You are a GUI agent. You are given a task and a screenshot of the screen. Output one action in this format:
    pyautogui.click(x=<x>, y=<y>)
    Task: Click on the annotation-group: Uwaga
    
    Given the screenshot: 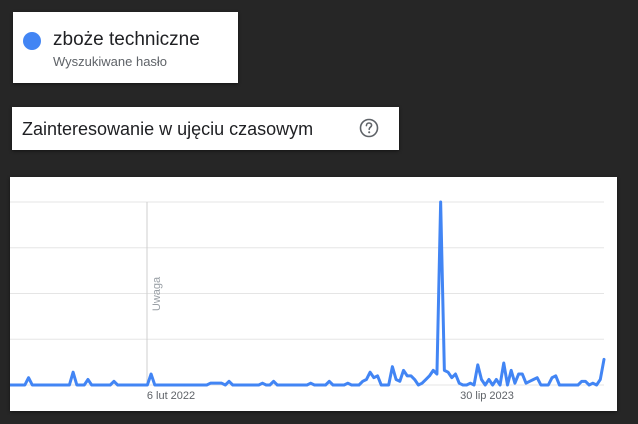 What is the action you would take?
    pyautogui.click(x=154, y=293)
    